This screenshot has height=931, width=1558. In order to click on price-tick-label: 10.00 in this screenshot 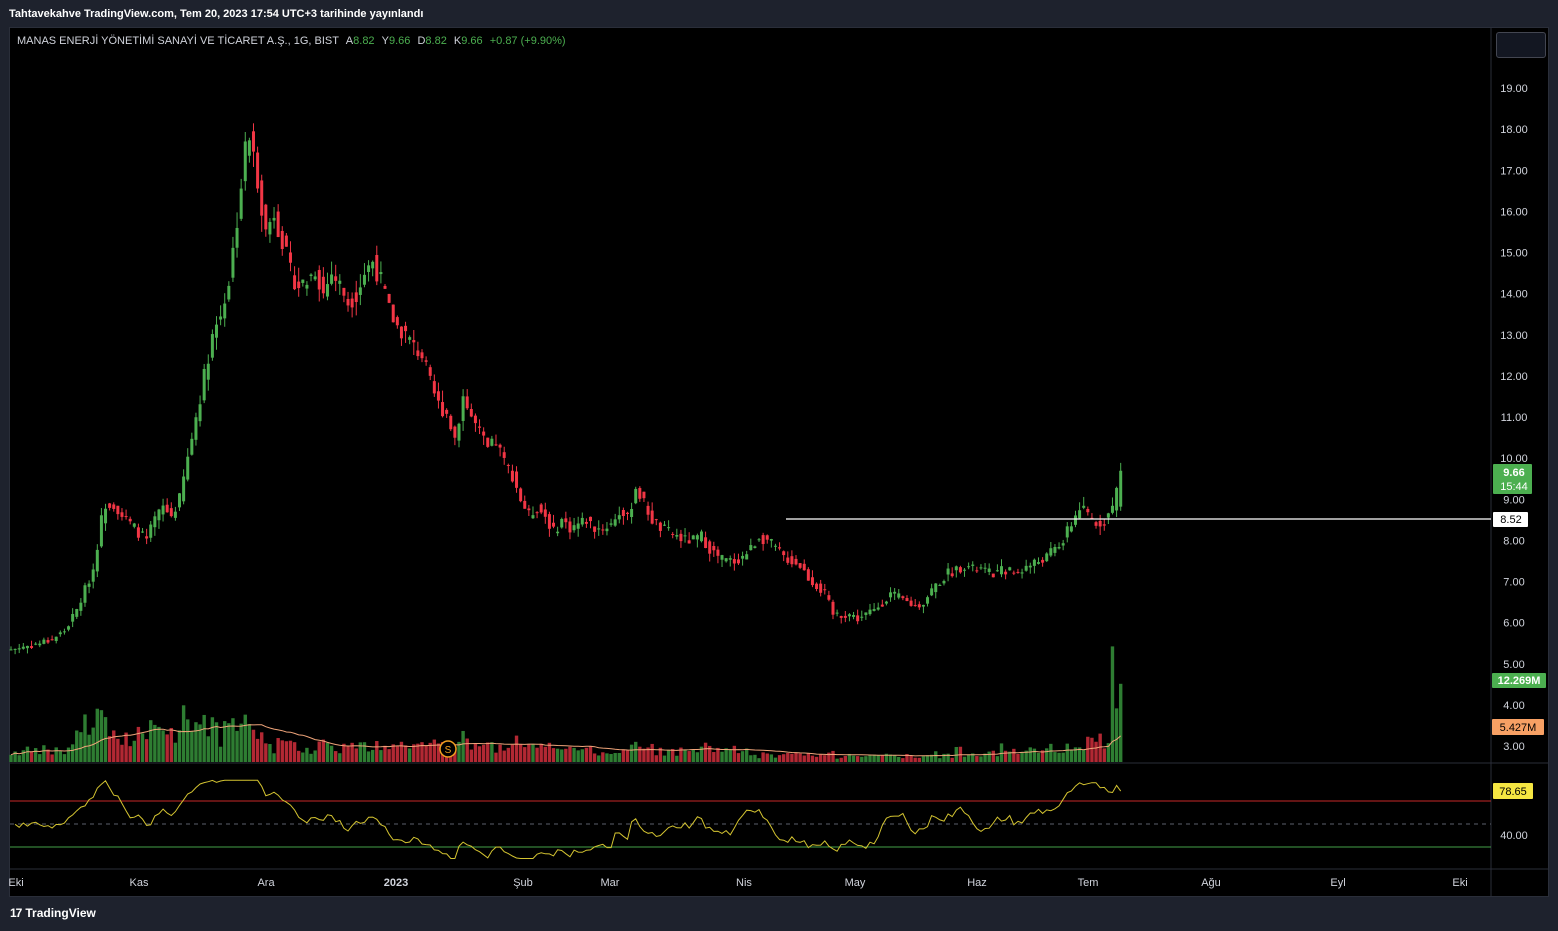, I will do `click(1514, 459)`.